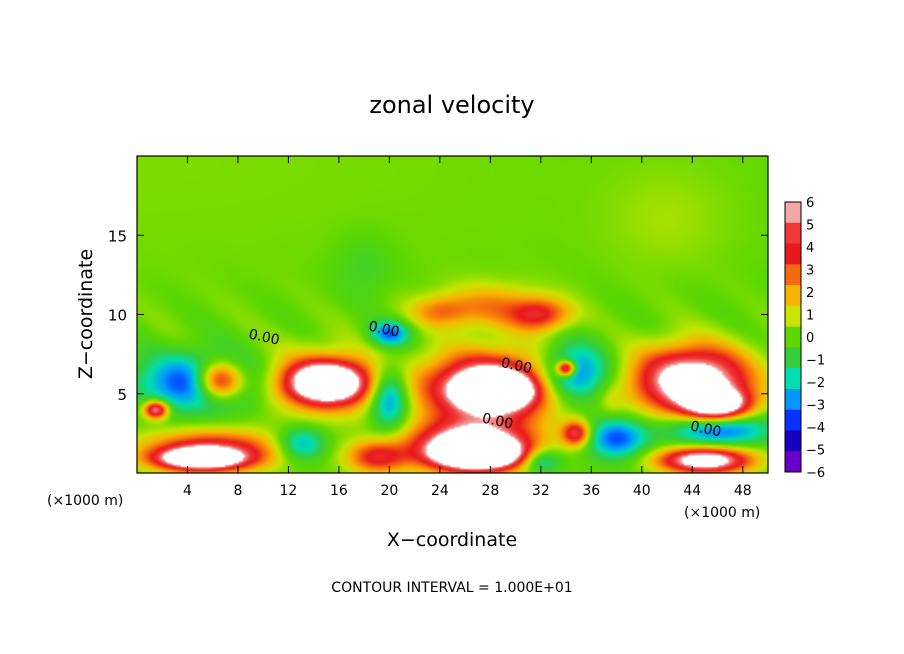 The width and height of the screenshot is (904, 654). What do you see at coordinates (743, 491) in the screenshot?
I see `x-tick-label: 48` at bounding box center [743, 491].